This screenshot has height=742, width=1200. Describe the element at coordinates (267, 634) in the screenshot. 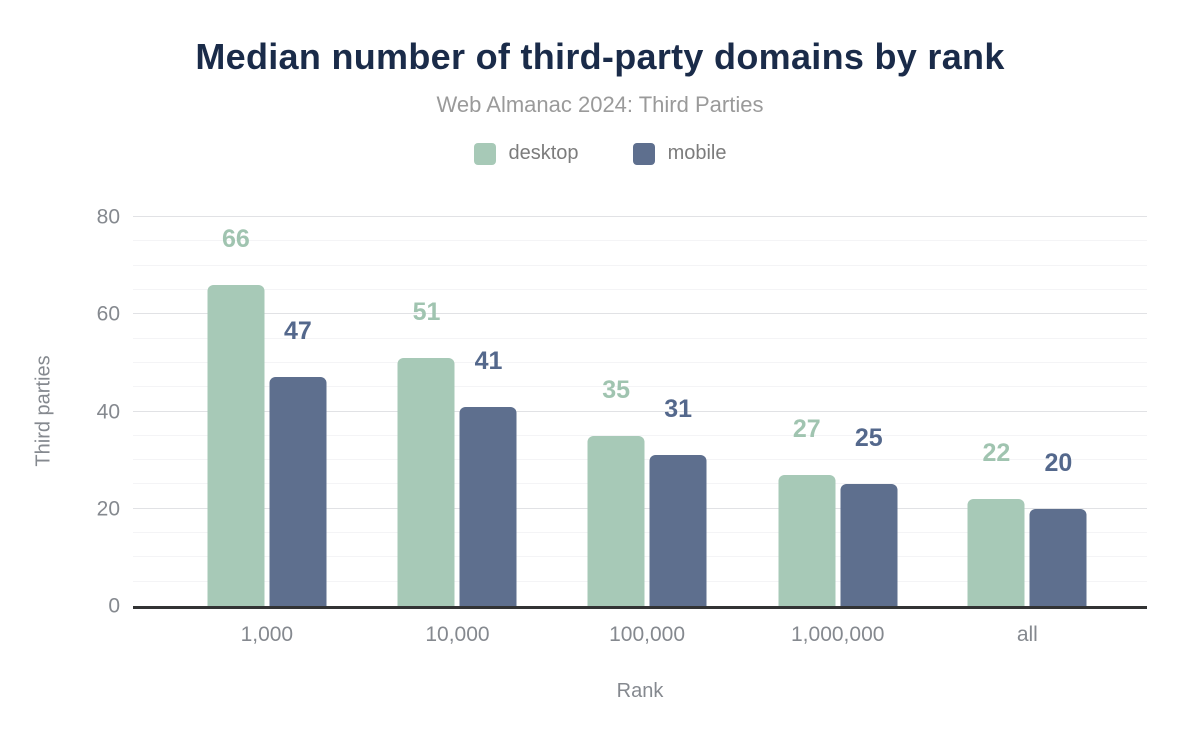

I see `x-tick-label: 1,000` at that location.